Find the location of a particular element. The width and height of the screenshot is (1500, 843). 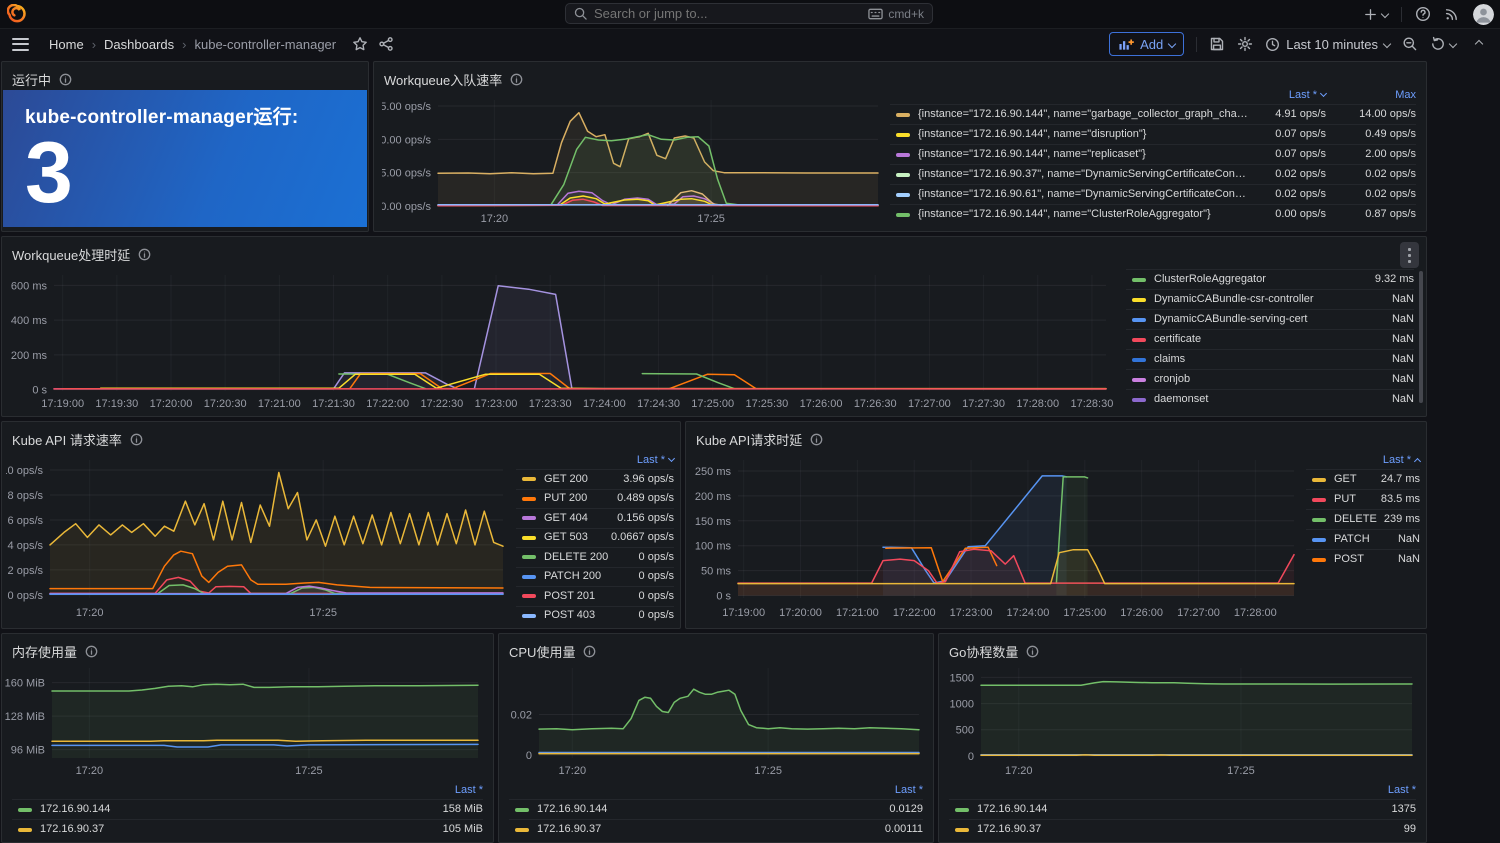

x-tick-label: 17:22:30 is located at coordinates (441, 404).